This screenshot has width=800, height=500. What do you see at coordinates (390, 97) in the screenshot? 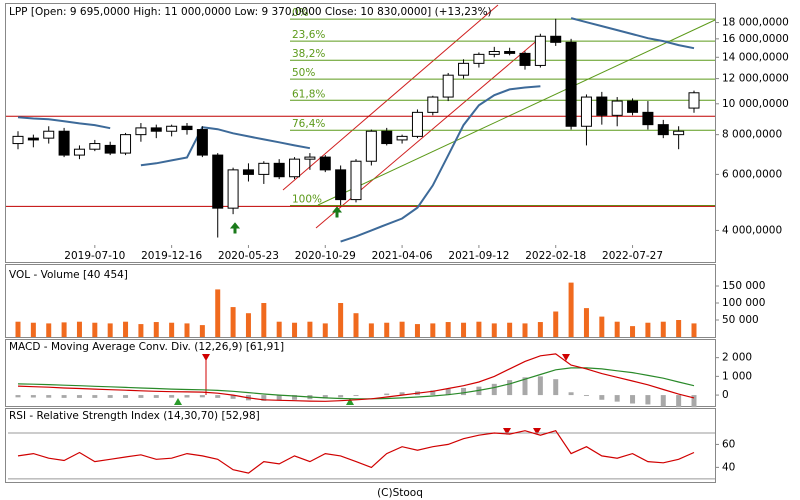
I see `channel-line` at bounding box center [390, 97].